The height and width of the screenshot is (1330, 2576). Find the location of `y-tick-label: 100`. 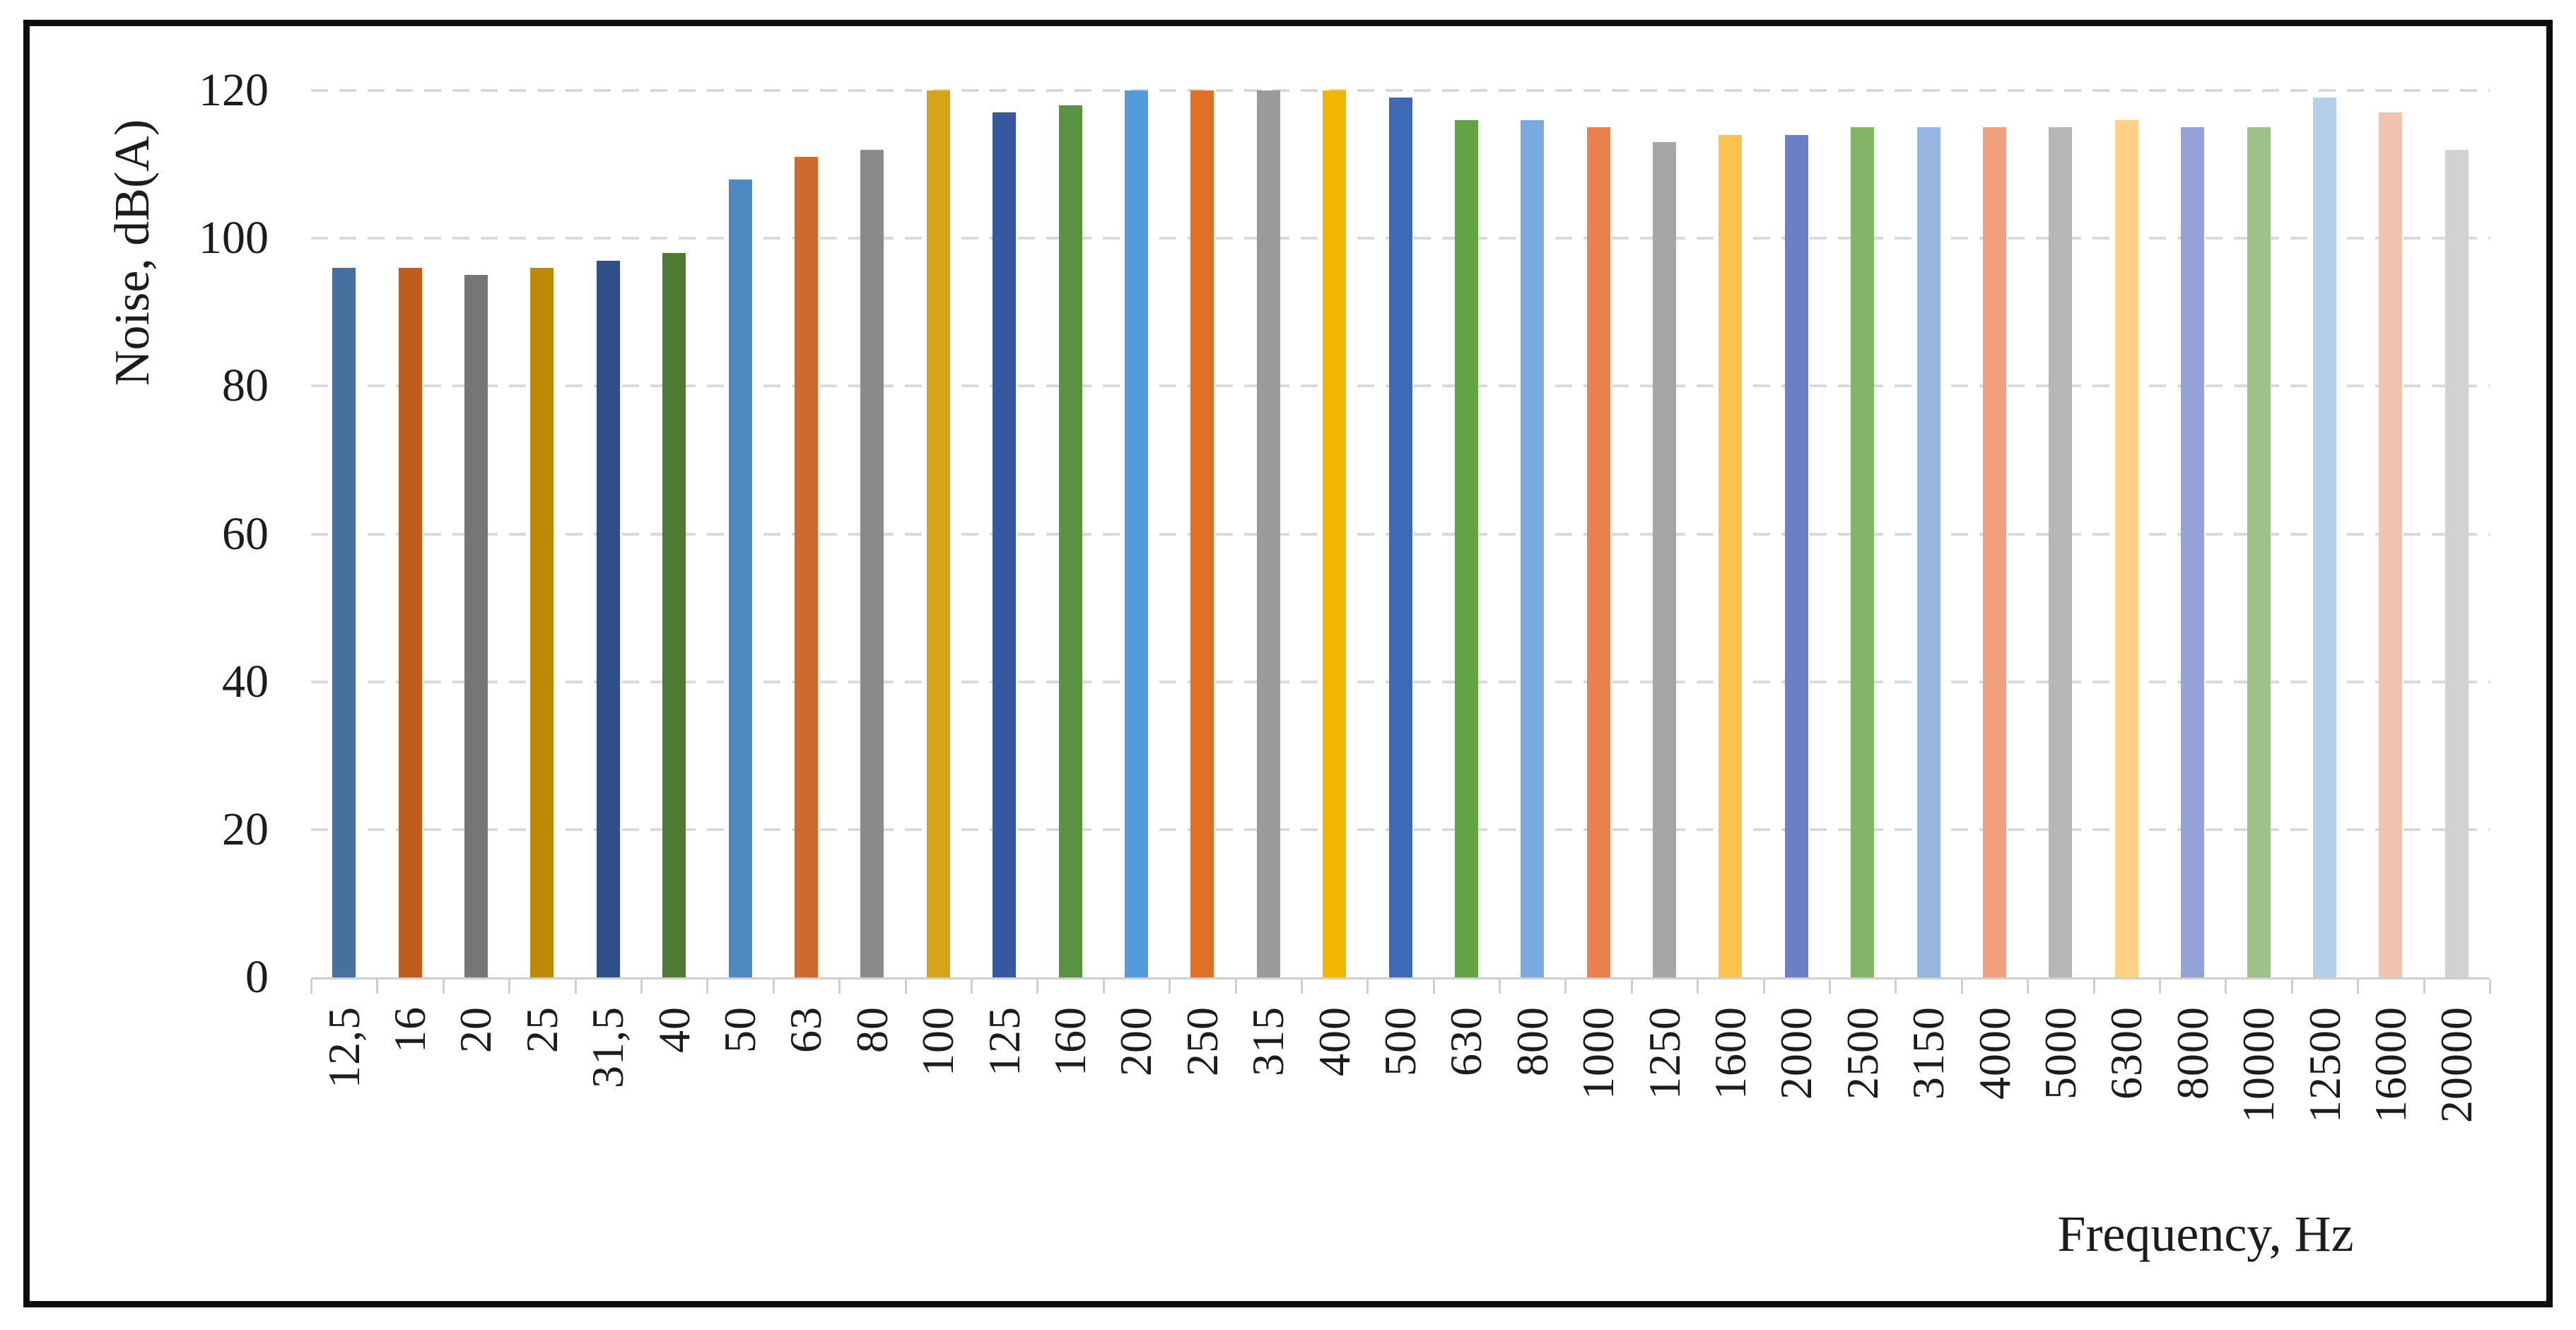

y-tick-label: 100 is located at coordinates (234, 238).